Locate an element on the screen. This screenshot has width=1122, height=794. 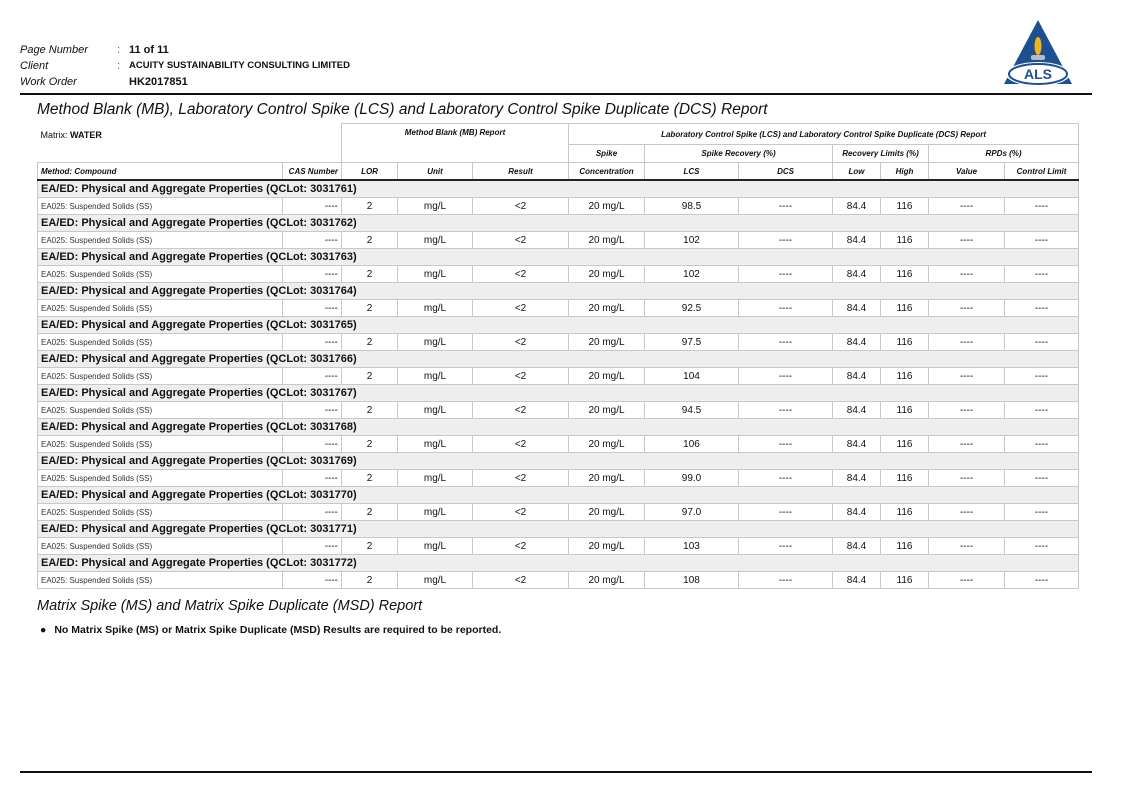
concentration-header: Concentration is located at coordinates (607, 171).